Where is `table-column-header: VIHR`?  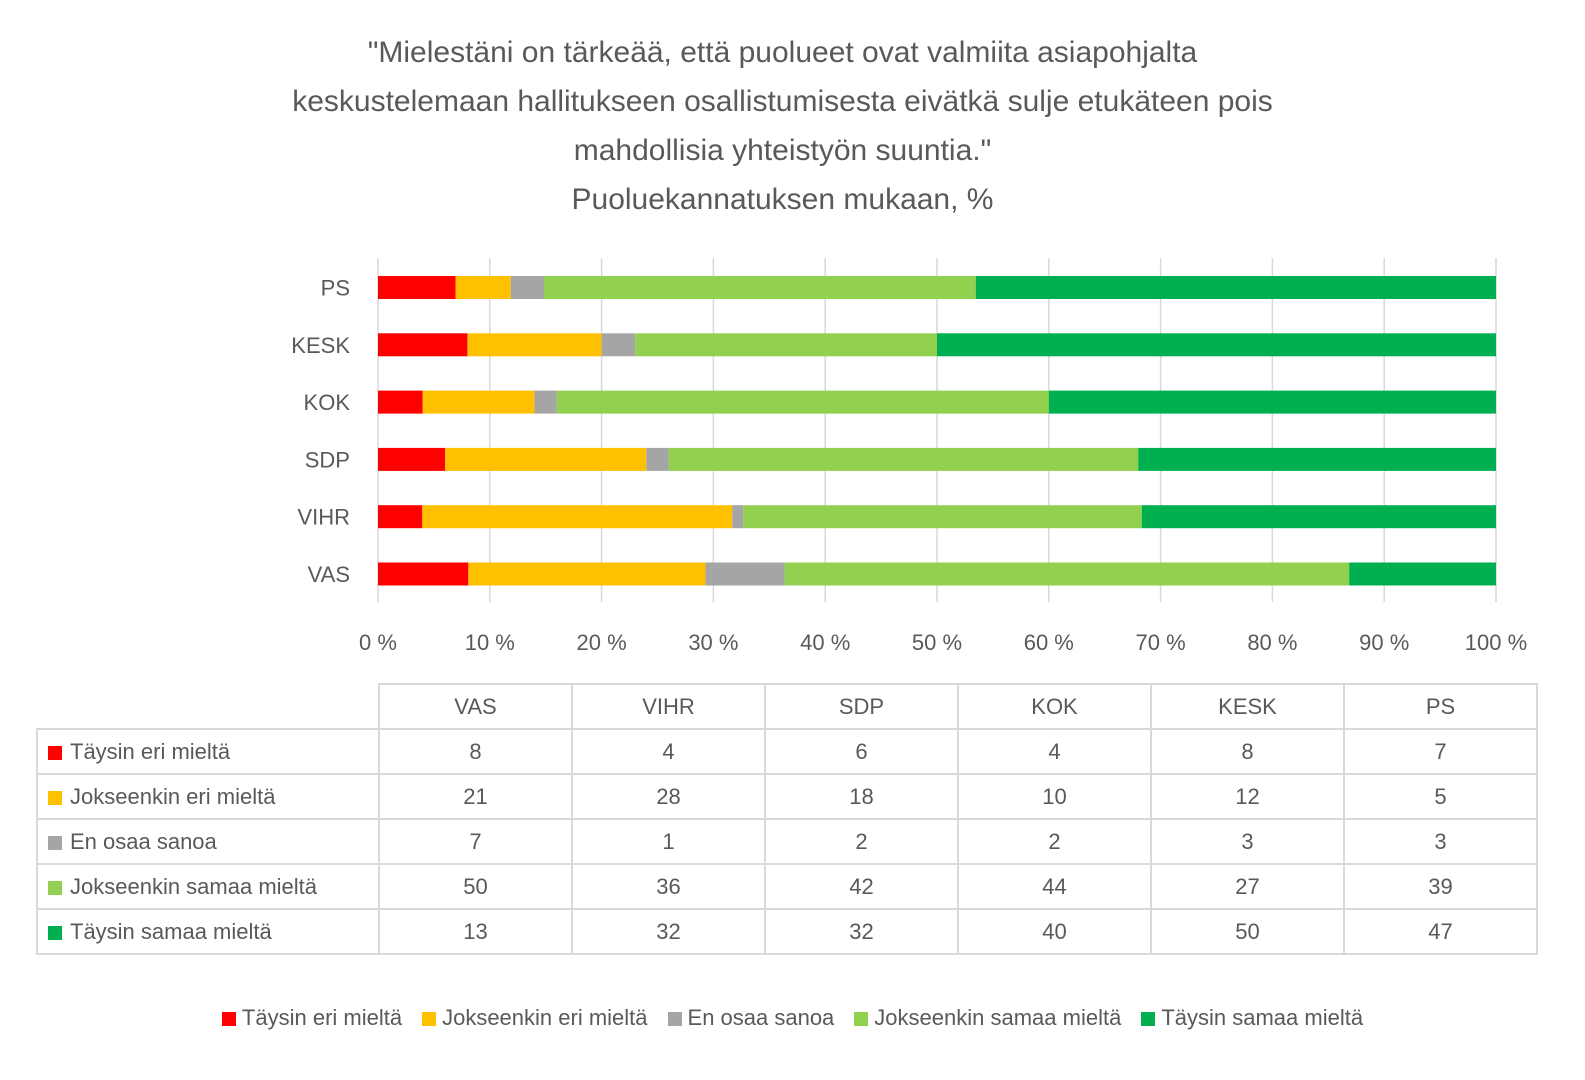 table-column-header: VIHR is located at coordinates (668, 706).